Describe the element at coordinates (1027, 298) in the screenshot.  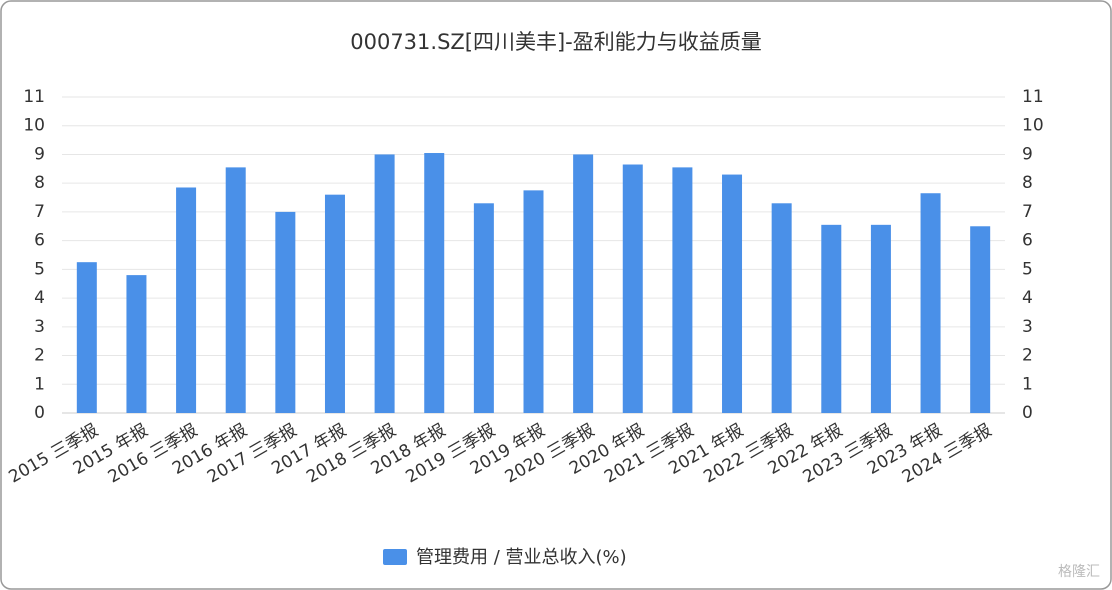
I see `y2-tick-label: 4` at that location.